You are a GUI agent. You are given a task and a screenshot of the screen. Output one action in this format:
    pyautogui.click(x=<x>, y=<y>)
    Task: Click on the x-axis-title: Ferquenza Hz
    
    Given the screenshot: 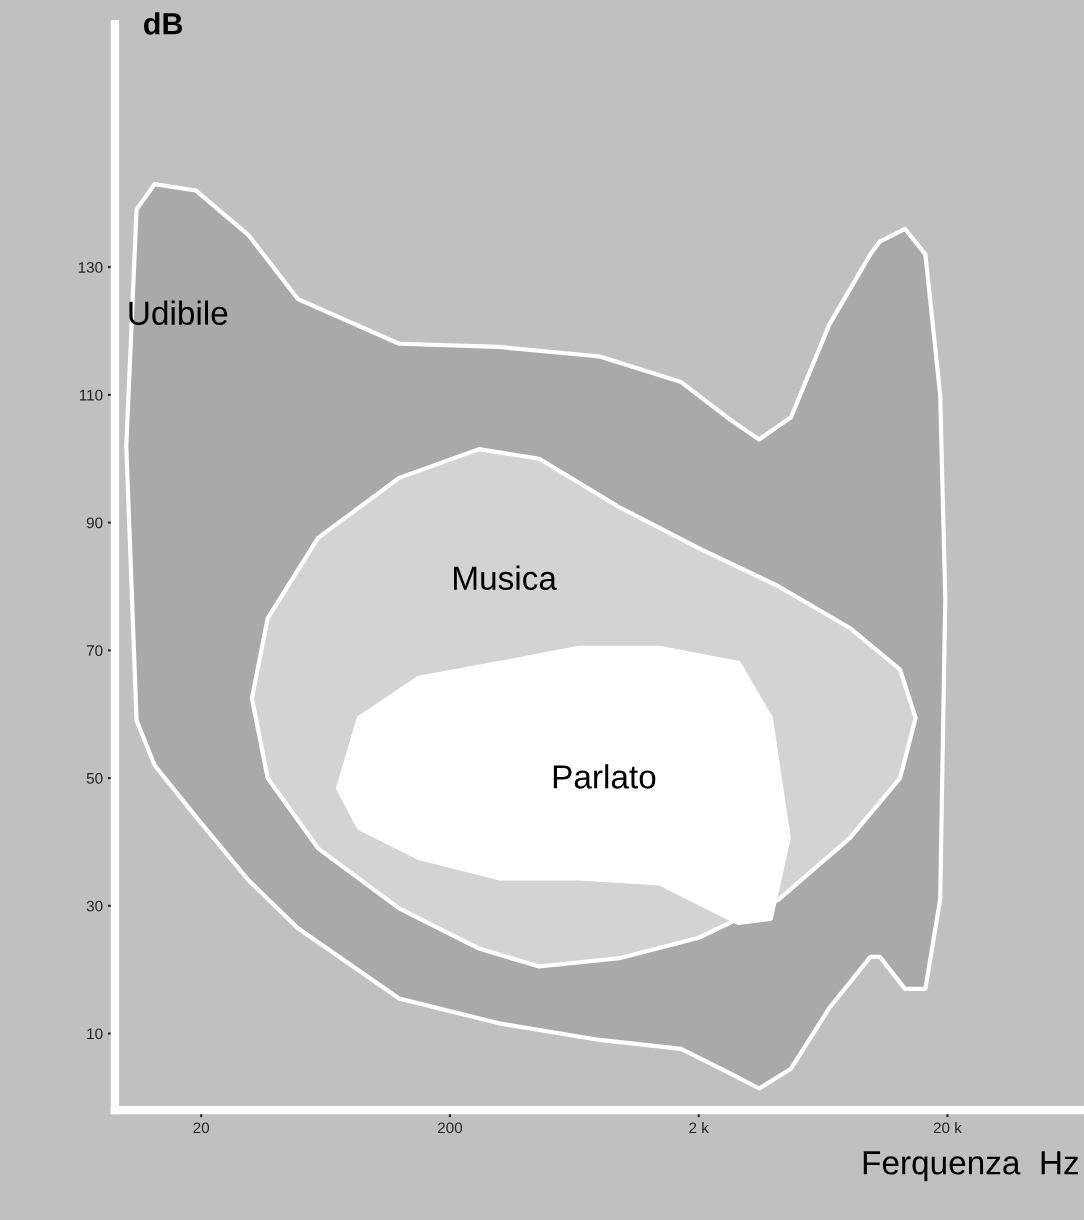 What is the action you would take?
    pyautogui.click(x=971, y=1166)
    